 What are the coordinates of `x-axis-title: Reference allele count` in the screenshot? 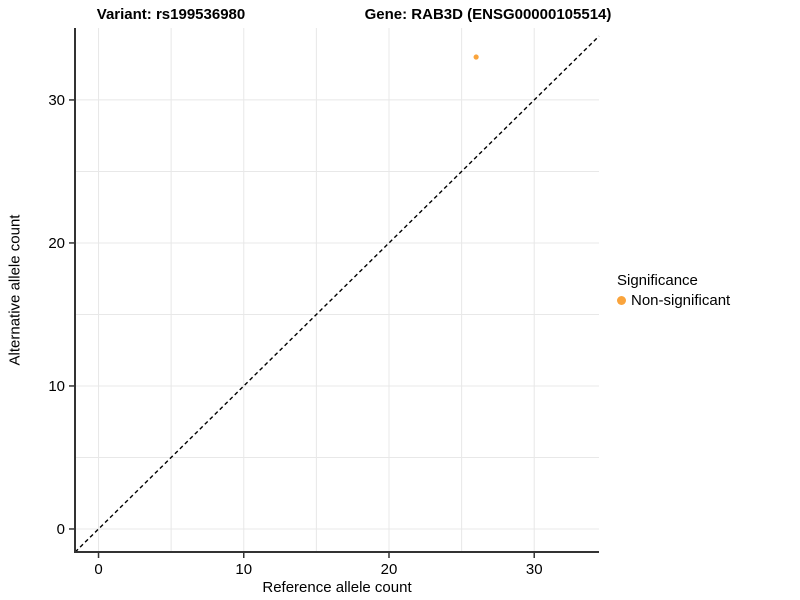 It's located at (337, 587).